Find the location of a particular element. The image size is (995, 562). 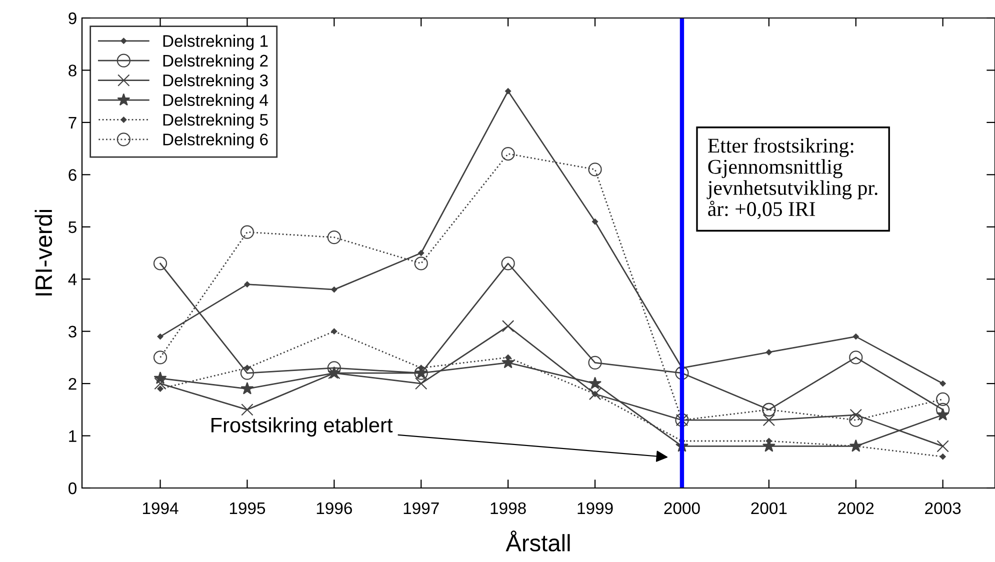

x-tick-label: 1996 is located at coordinates (334, 508).